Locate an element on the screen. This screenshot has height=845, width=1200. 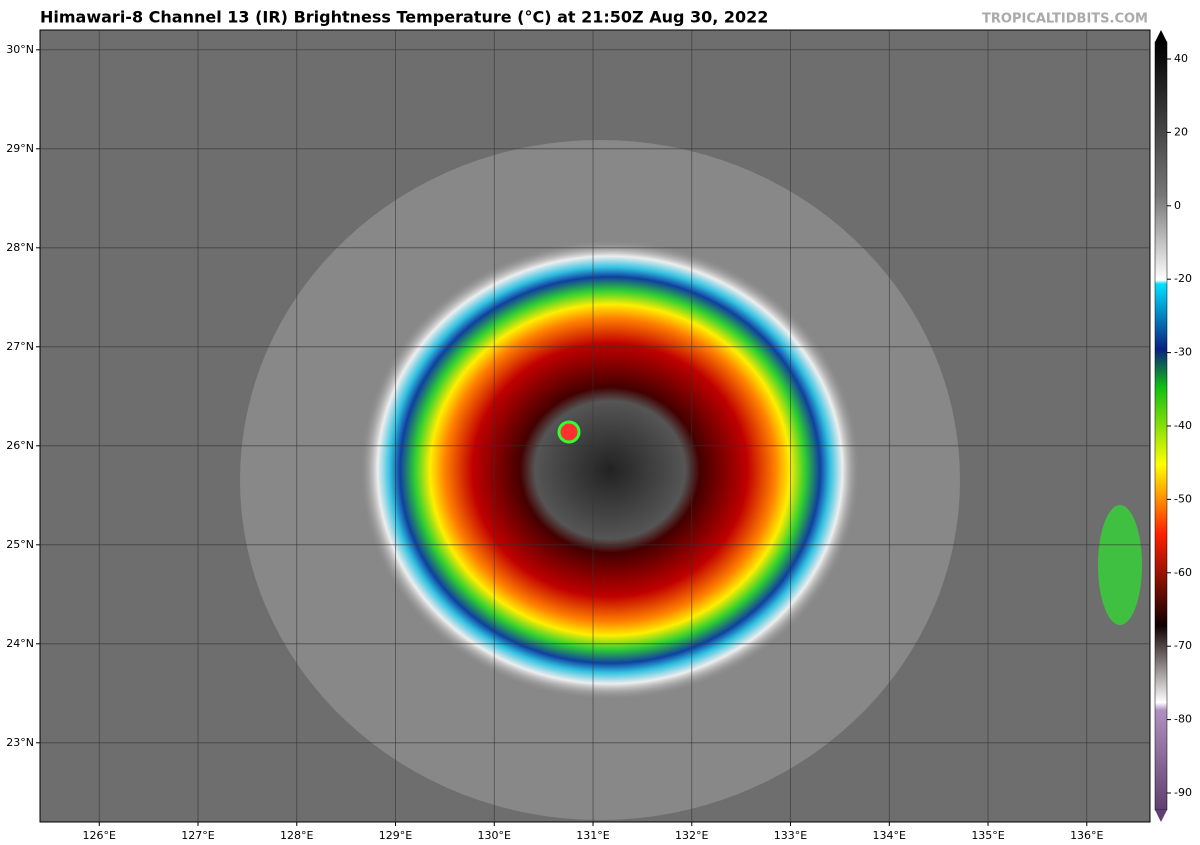
colorbar-label: -30 is located at coordinates (1183, 352).